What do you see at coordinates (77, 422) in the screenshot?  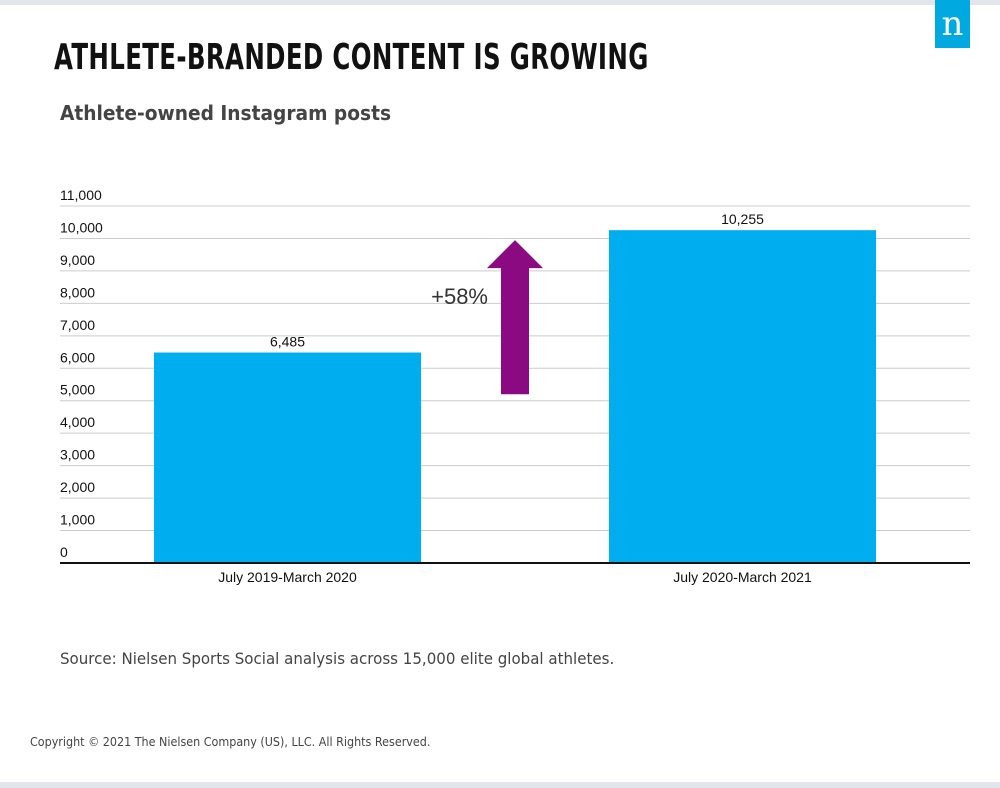 I see `y-tick-label: 4,000` at bounding box center [77, 422].